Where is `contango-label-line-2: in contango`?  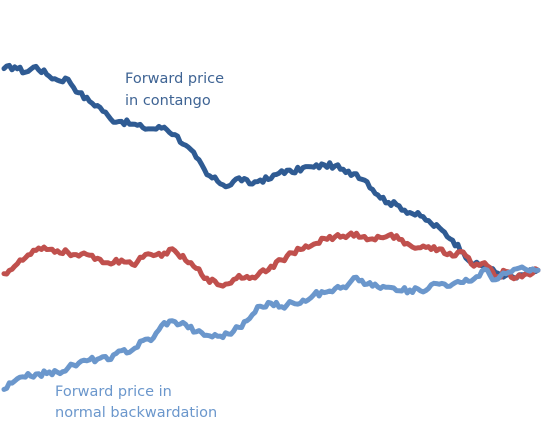 contango-label-line-2: in contango is located at coordinates (168, 101).